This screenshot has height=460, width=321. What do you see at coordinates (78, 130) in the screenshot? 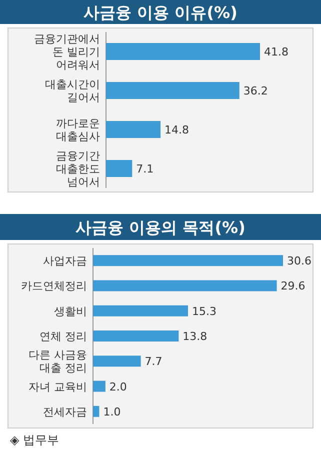
I see `y-tick-label: 까다로운 대출심사` at bounding box center [78, 130].